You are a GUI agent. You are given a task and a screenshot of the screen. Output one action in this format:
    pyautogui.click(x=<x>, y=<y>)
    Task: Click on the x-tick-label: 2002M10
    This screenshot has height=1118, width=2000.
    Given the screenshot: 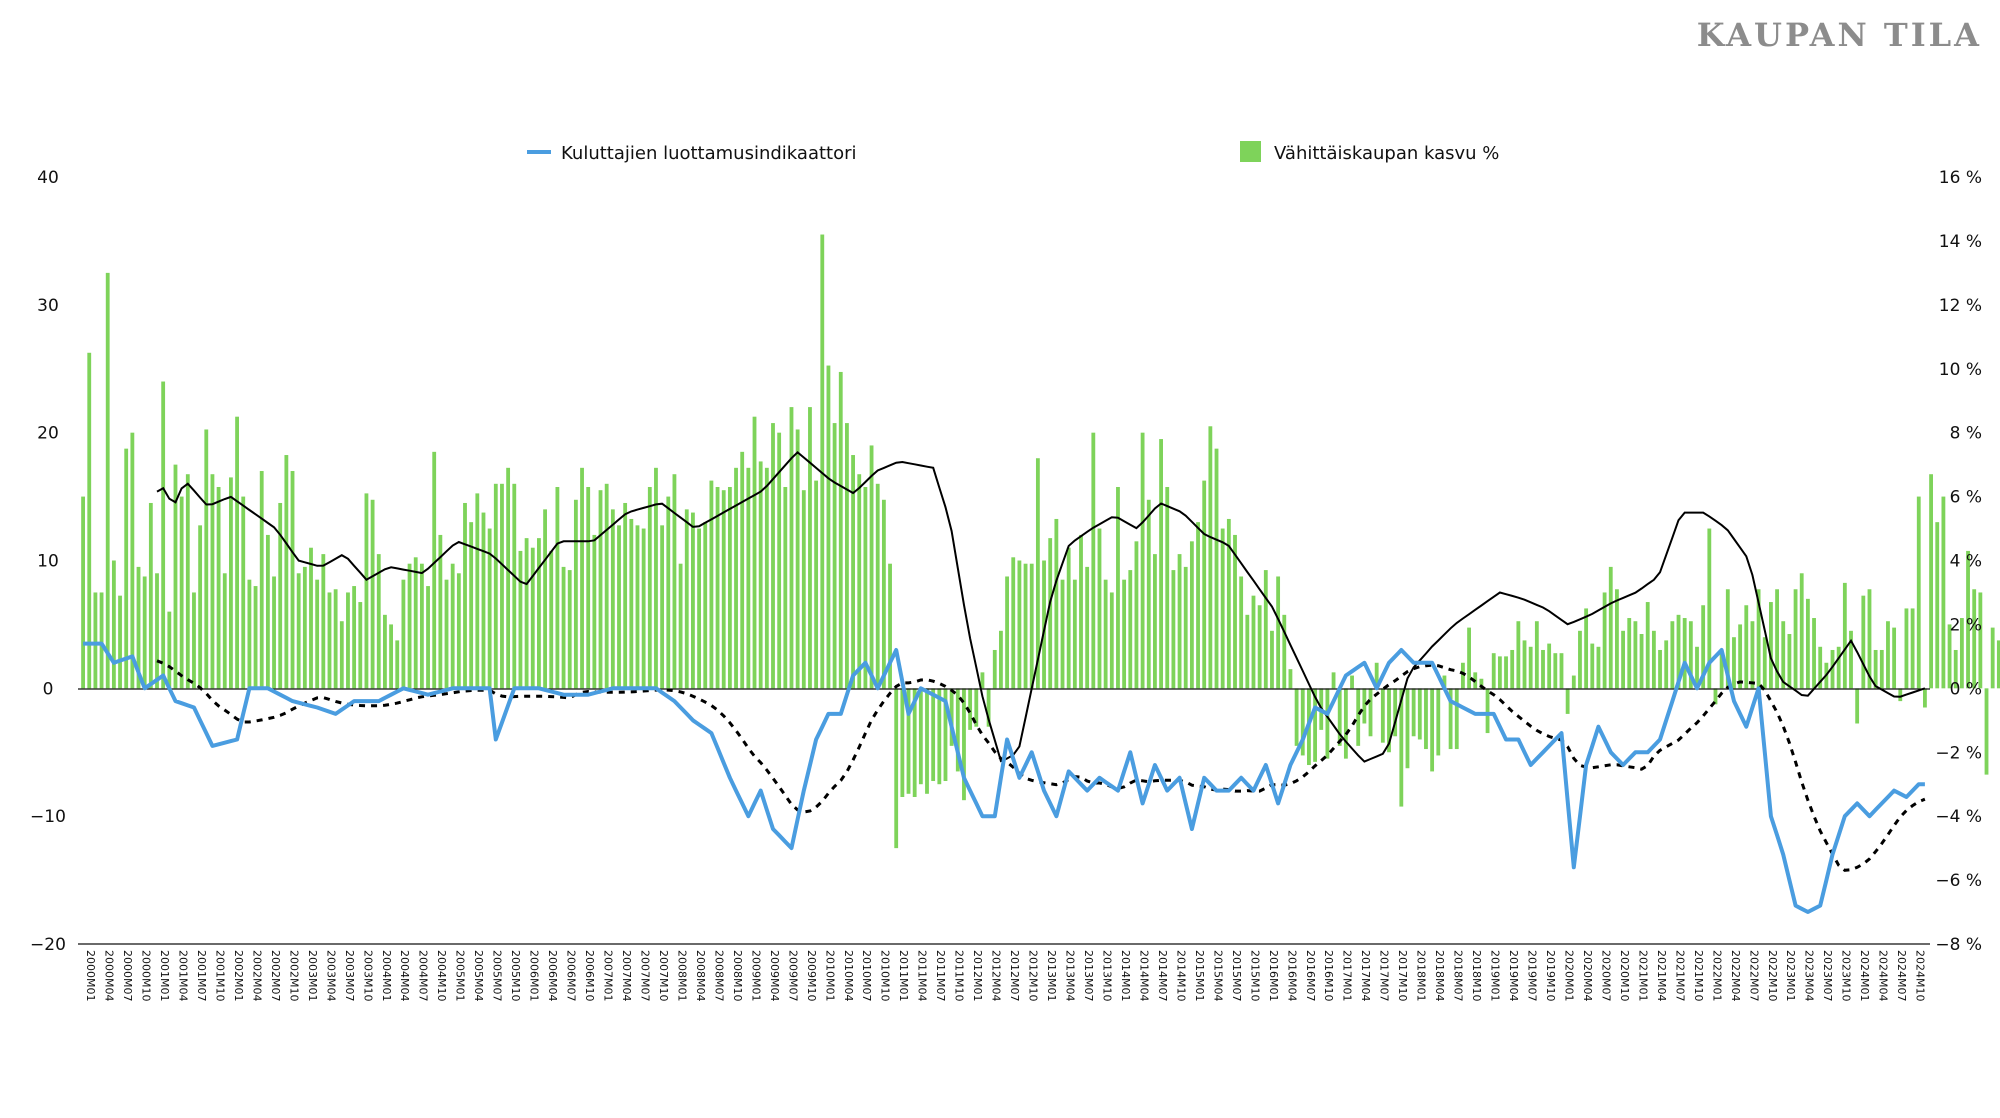 What is the action you would take?
    pyautogui.click(x=293, y=975)
    